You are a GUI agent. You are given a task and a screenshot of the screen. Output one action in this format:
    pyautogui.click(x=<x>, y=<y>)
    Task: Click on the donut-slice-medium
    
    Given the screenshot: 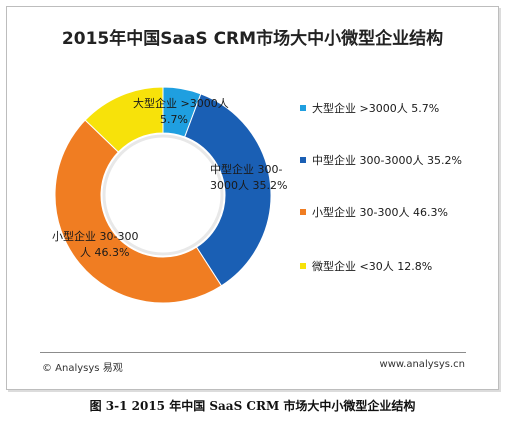 What is the action you would take?
    pyautogui.click(x=228, y=190)
    